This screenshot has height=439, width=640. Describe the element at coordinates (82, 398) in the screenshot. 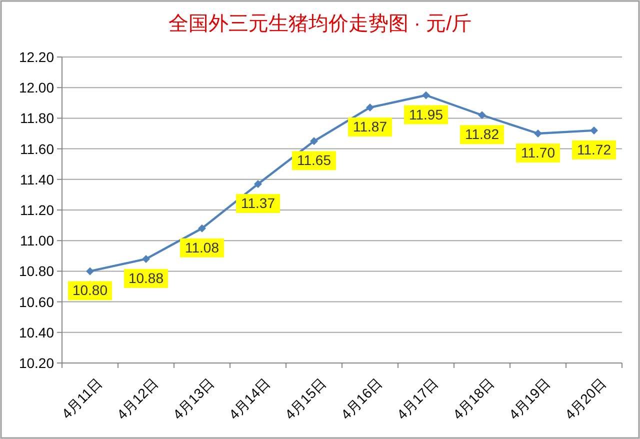

I see `x-tick-label: 4月11日` at that location.